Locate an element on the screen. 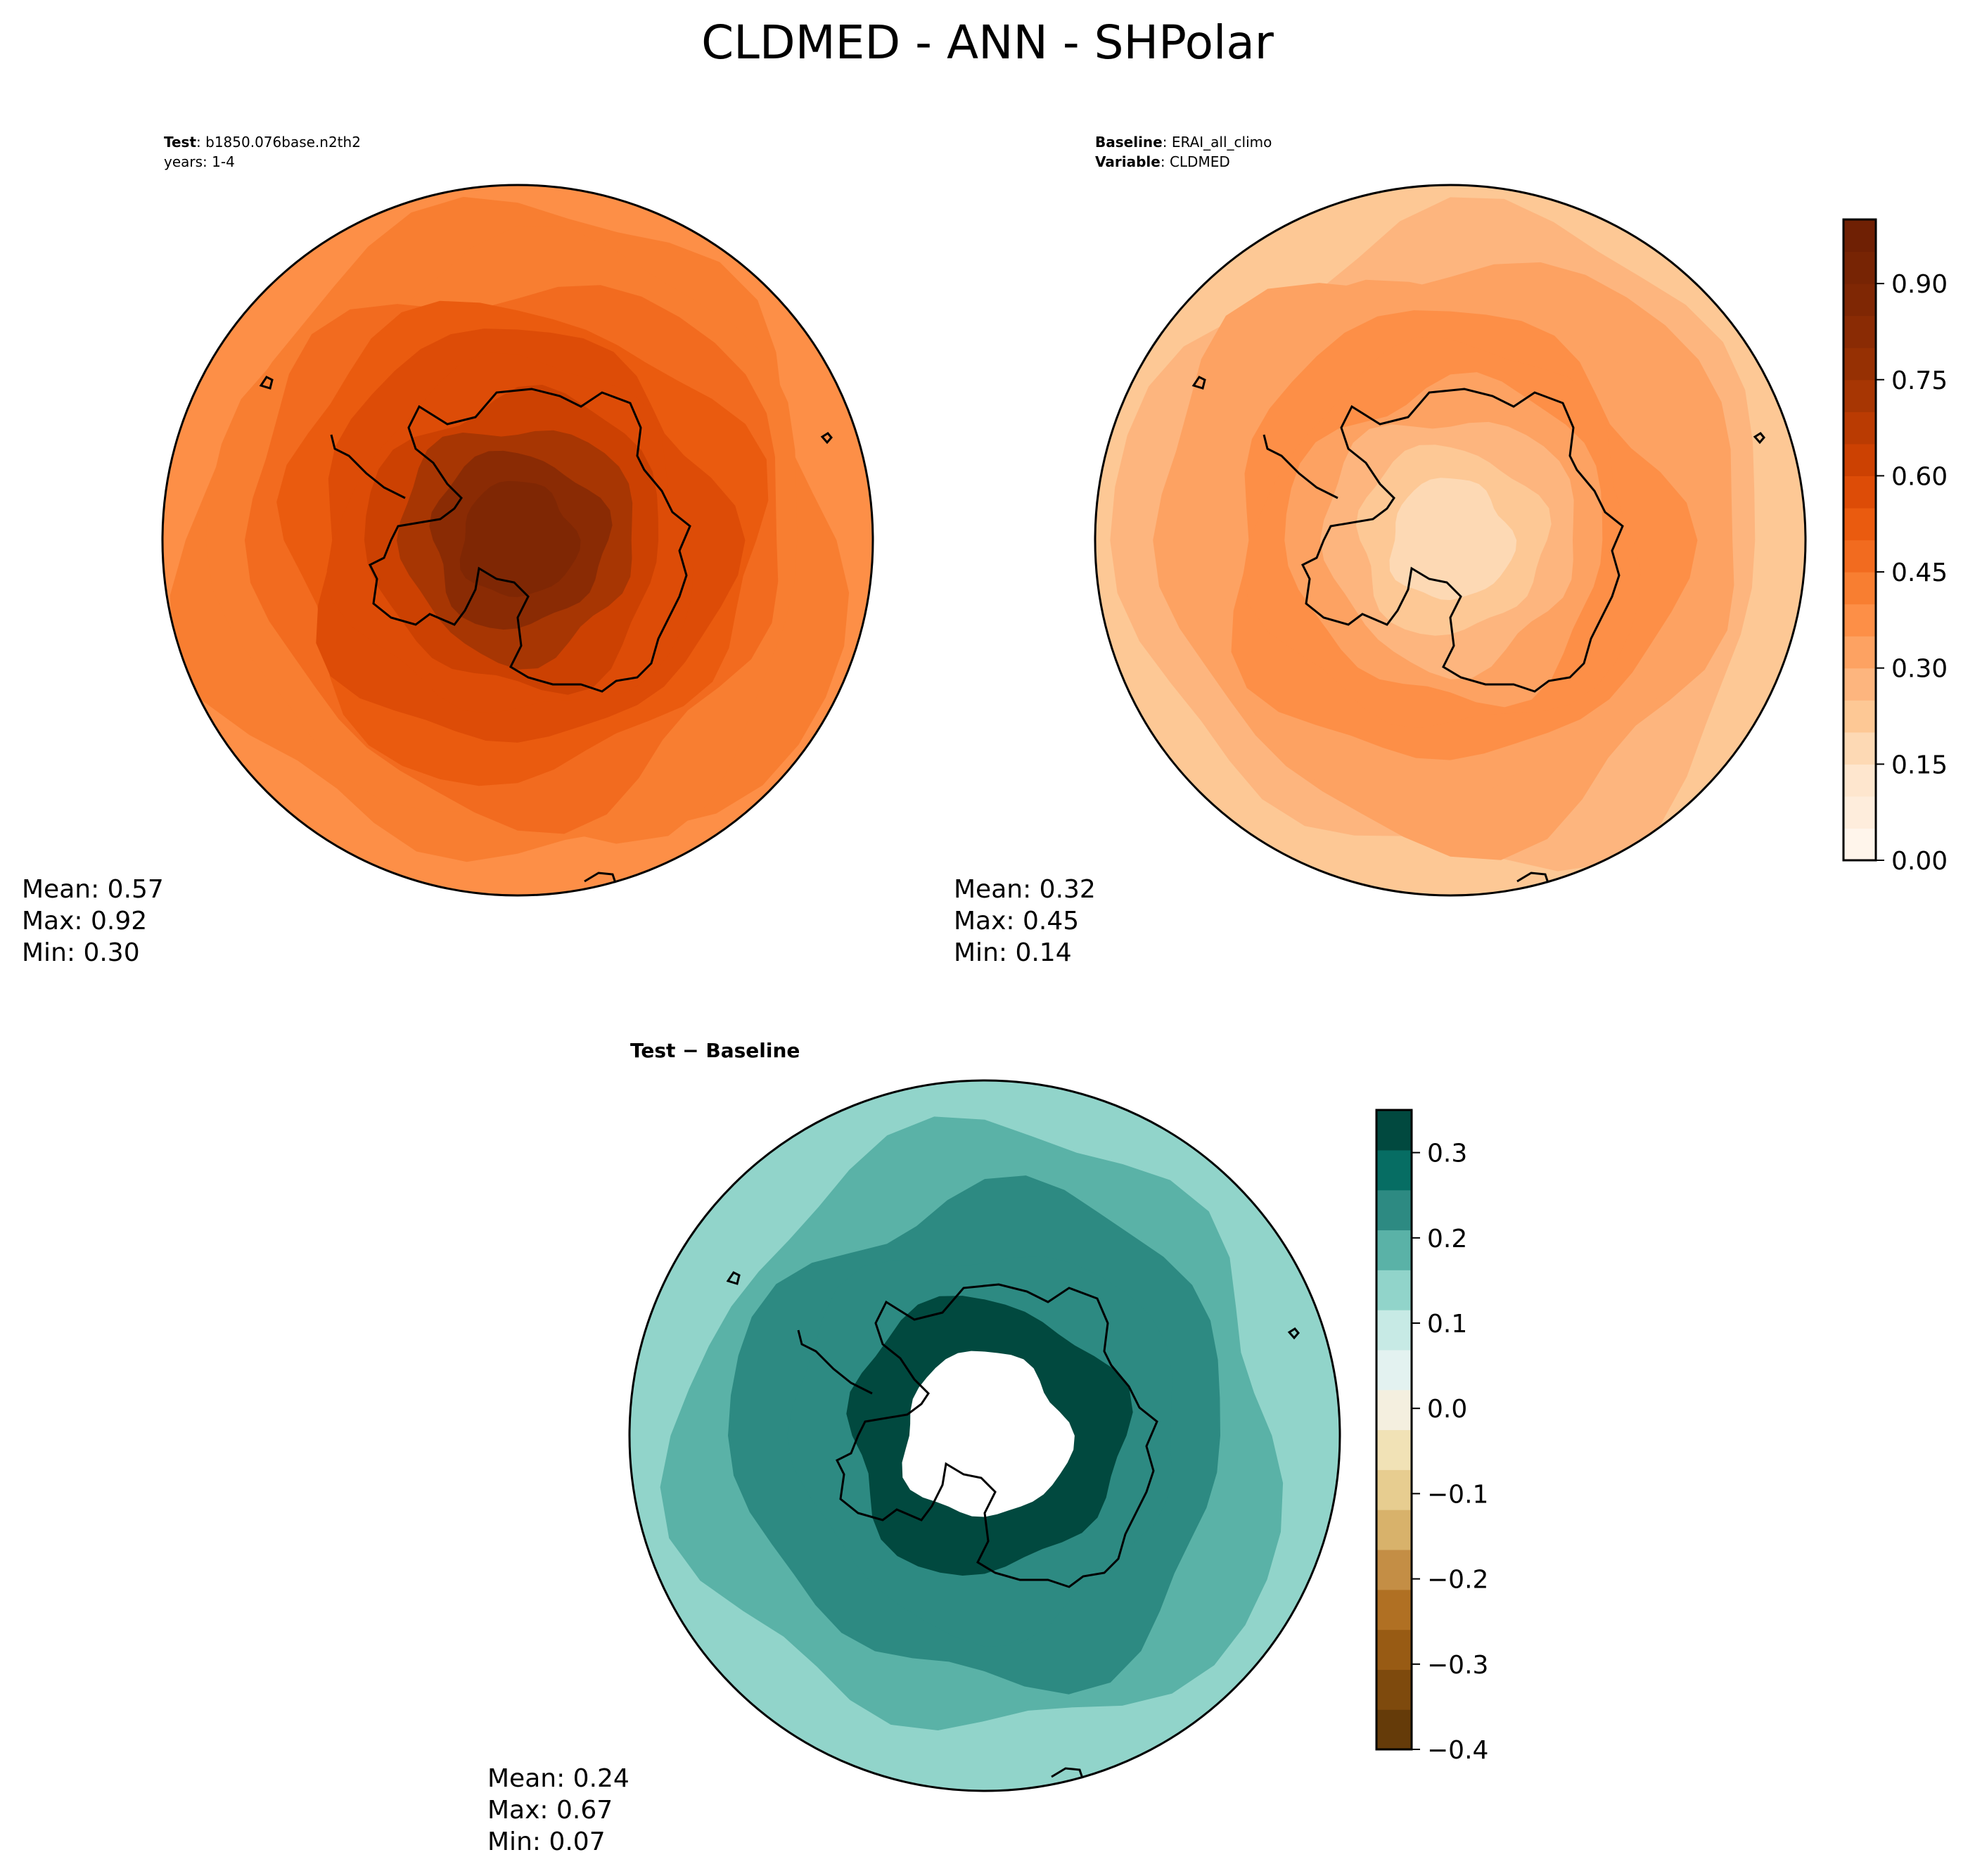 This screenshot has width=1975, height=1876. baseline-label-value: ERAI_all_climo is located at coordinates (1221, 142).